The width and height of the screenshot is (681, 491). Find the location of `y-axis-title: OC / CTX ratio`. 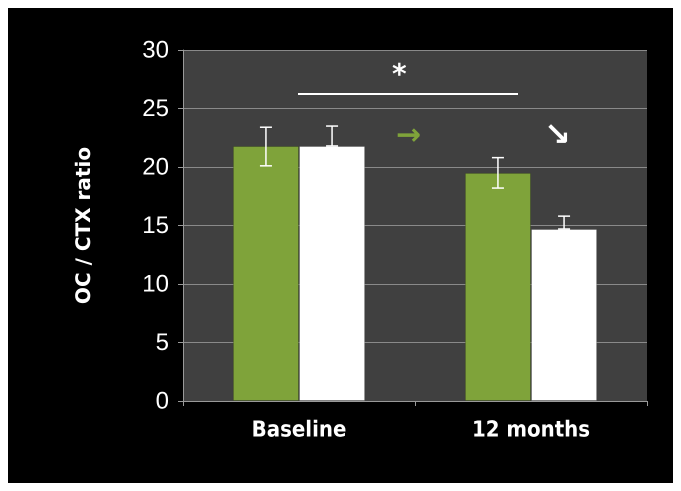

y-axis-title: OC / CTX ratio is located at coordinates (83, 225).